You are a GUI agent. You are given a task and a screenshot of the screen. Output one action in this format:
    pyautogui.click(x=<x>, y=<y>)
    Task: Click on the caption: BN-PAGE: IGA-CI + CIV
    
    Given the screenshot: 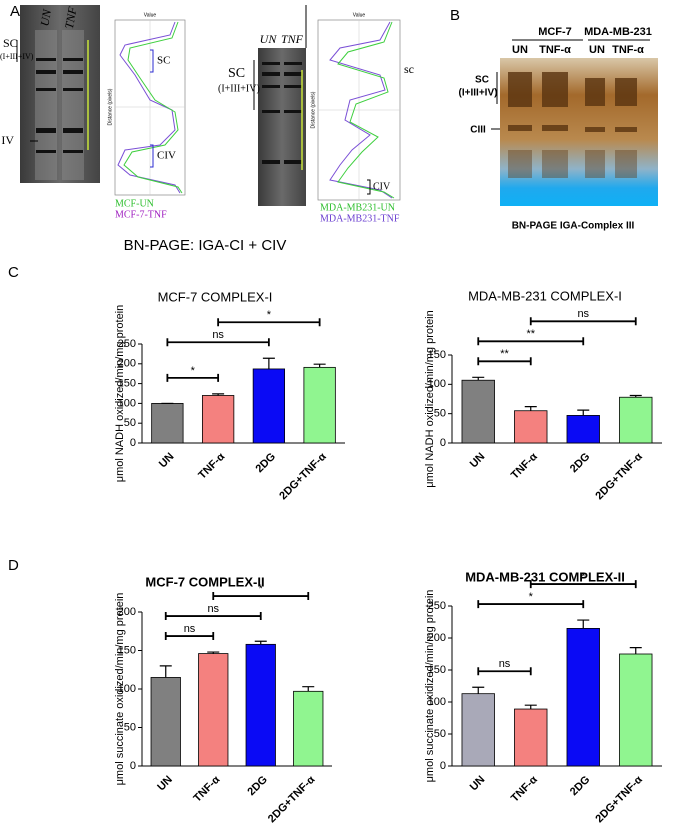 What is the action you would take?
    pyautogui.click(x=205, y=245)
    